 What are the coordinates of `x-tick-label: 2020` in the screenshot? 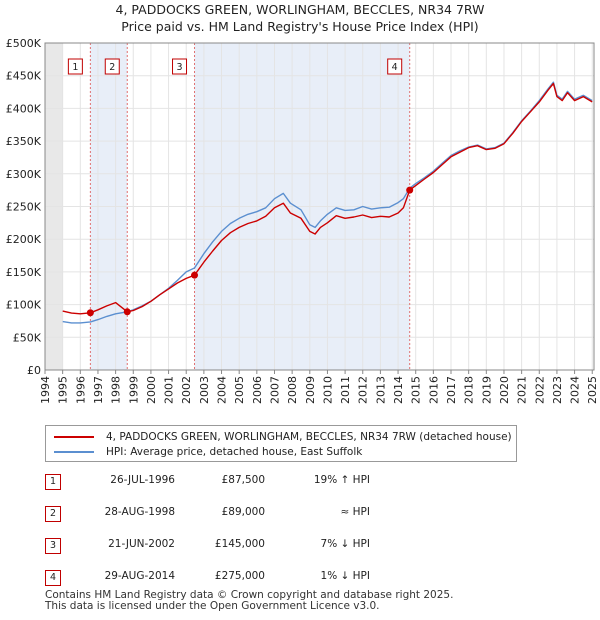 It's located at (504, 390).